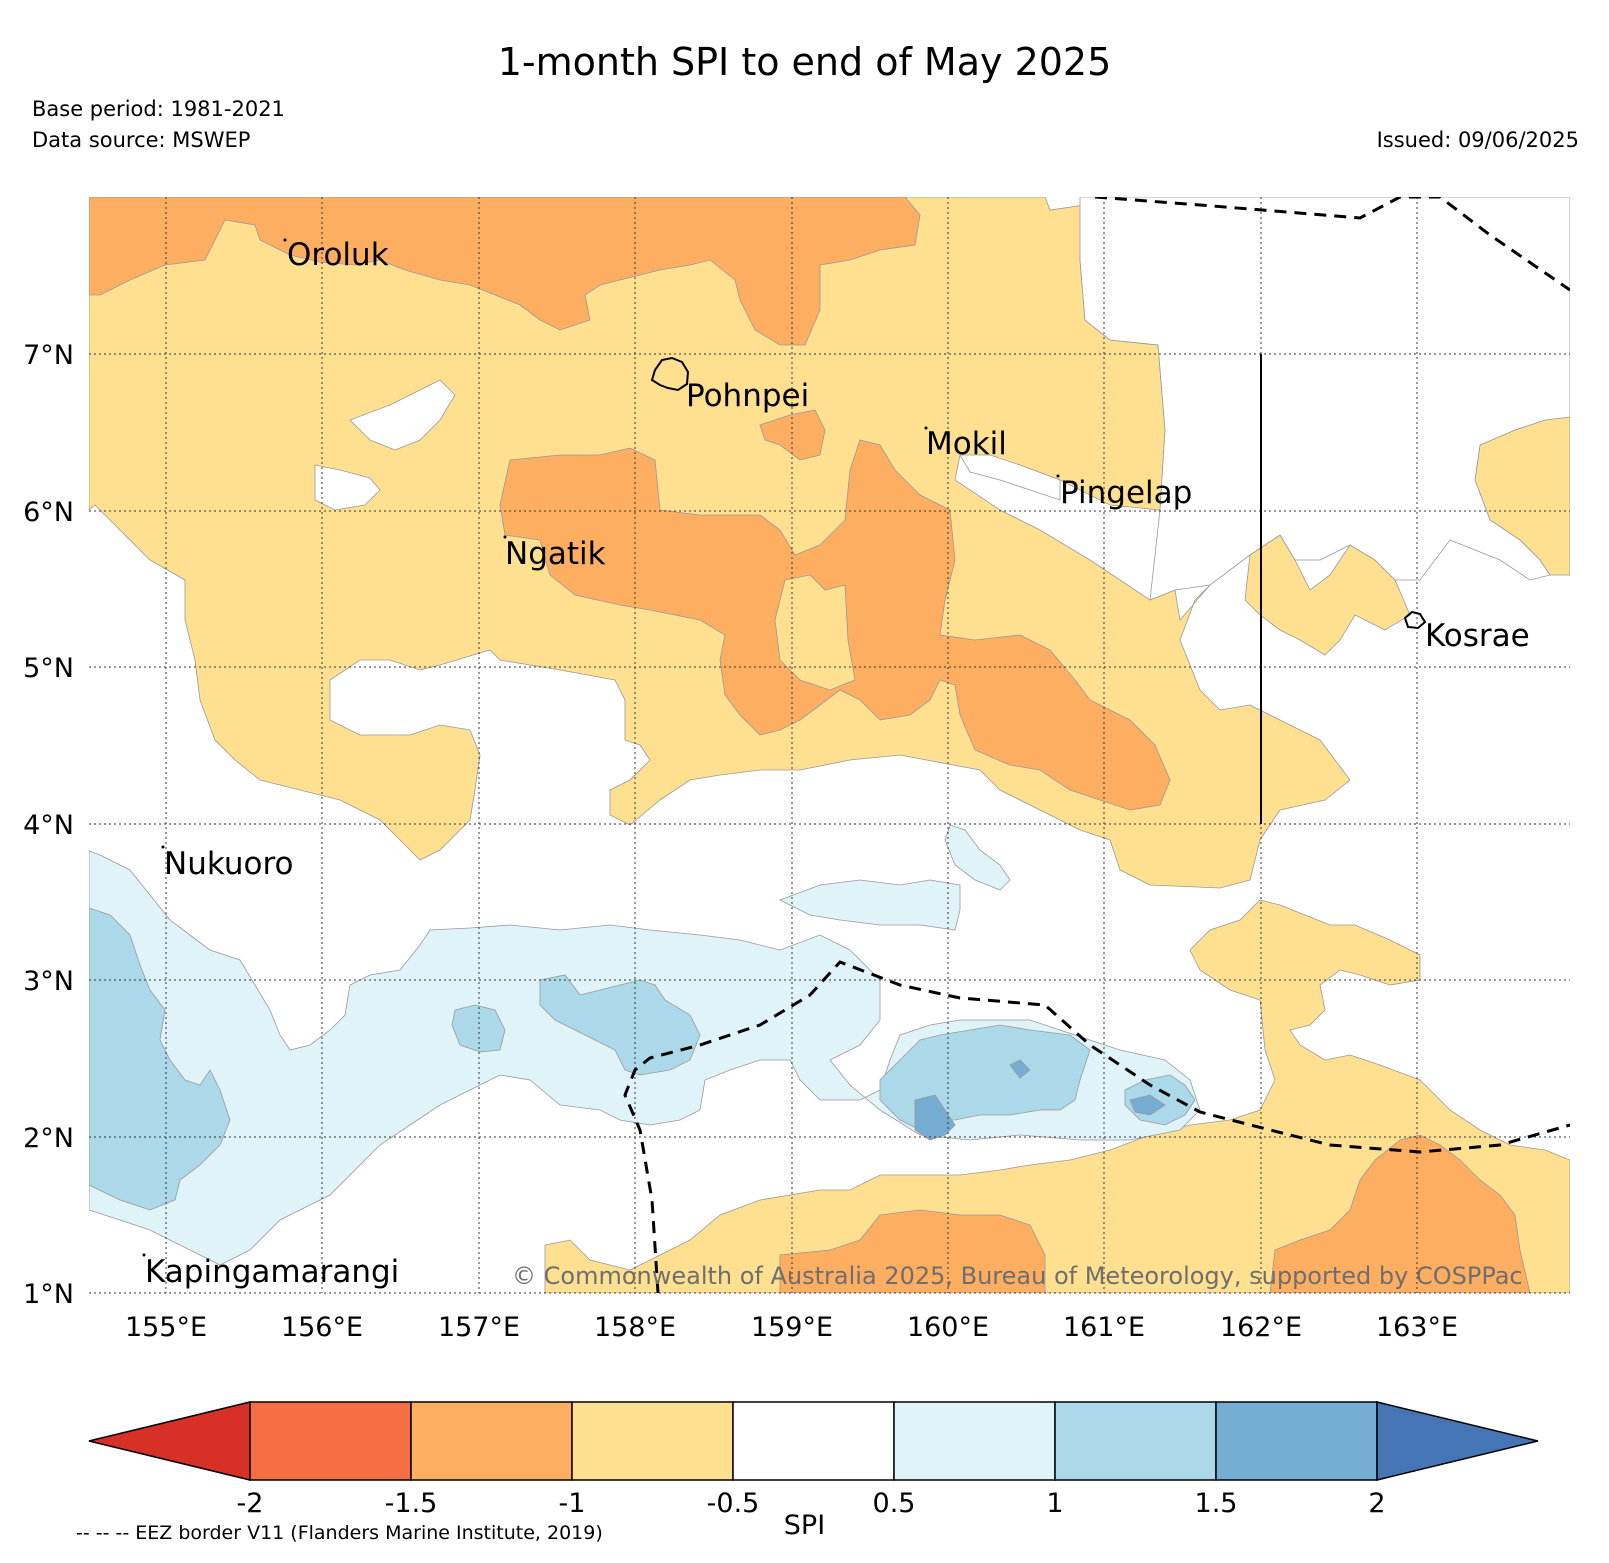 This screenshot has height=1563, width=1609. I want to click on colorbar-tick: 0.5, so click(894, 1503).